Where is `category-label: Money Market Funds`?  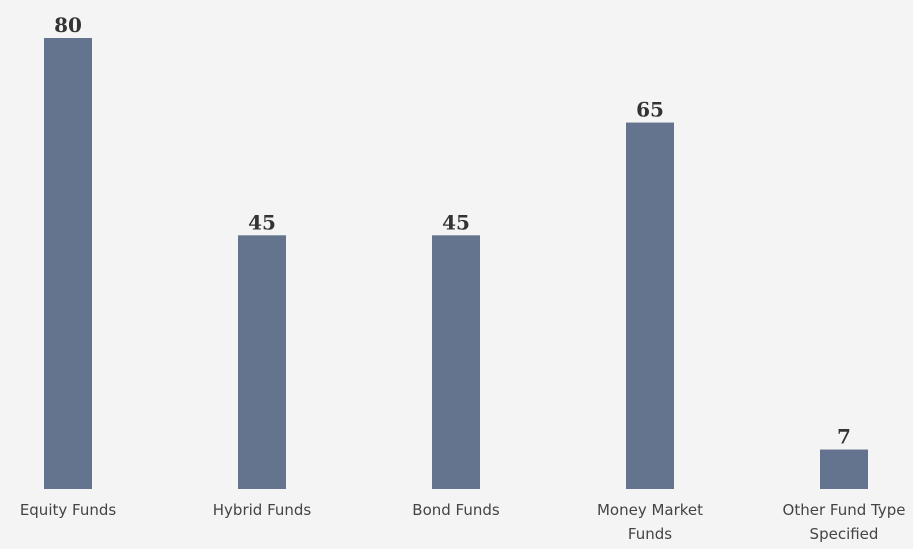
category-label: Money Market Funds is located at coordinates (650, 522).